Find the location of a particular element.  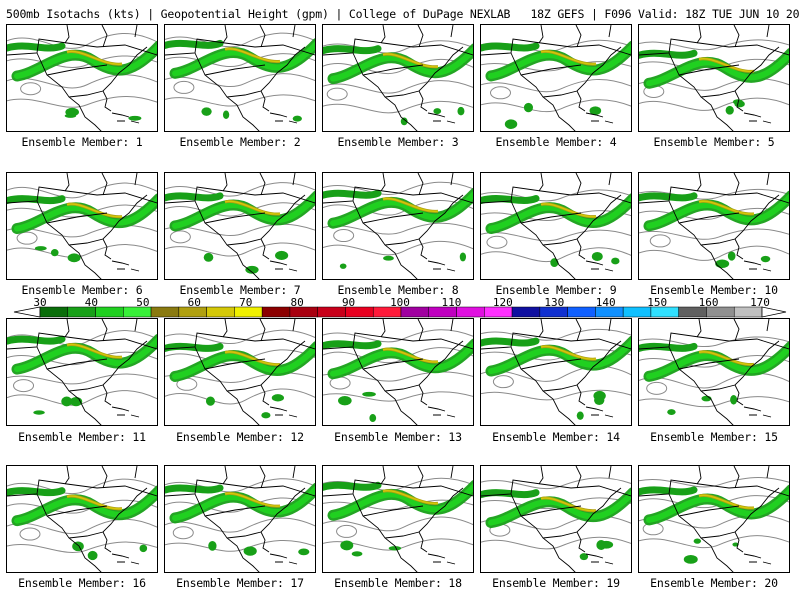

ensemble-member-label: Ensemble Member: 13 is located at coordinates (398, 437).